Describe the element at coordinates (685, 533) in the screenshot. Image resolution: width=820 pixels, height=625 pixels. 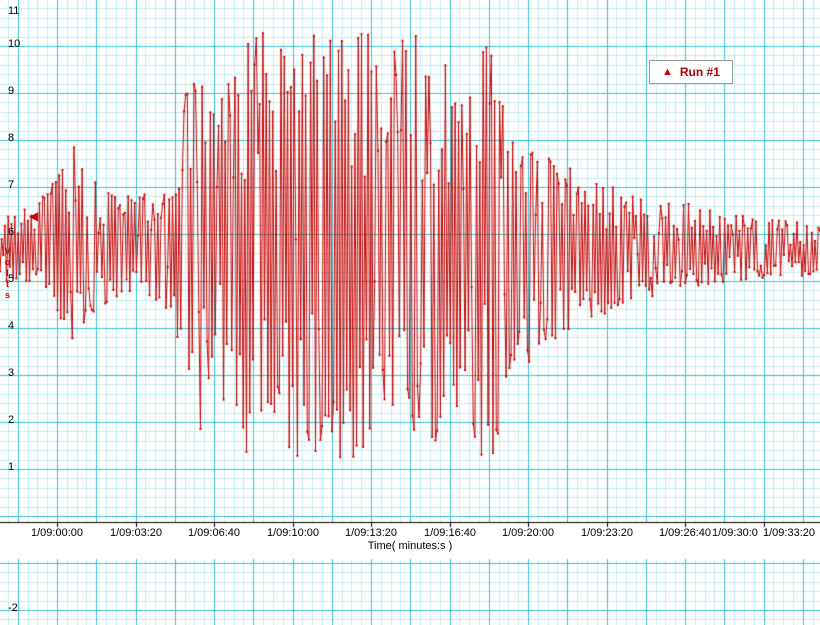
I see `x-tick-label: 1/09:26:40` at that location.